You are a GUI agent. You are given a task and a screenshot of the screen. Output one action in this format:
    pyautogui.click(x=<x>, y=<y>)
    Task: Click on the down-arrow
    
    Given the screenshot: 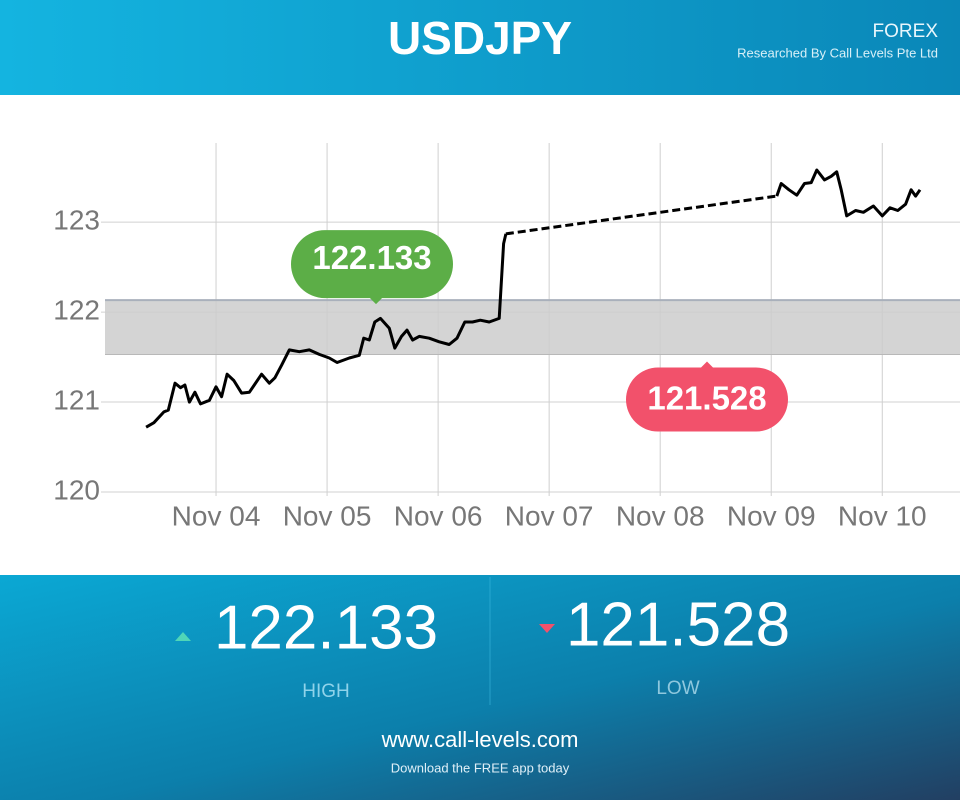 What is the action you would take?
    pyautogui.click(x=547, y=628)
    